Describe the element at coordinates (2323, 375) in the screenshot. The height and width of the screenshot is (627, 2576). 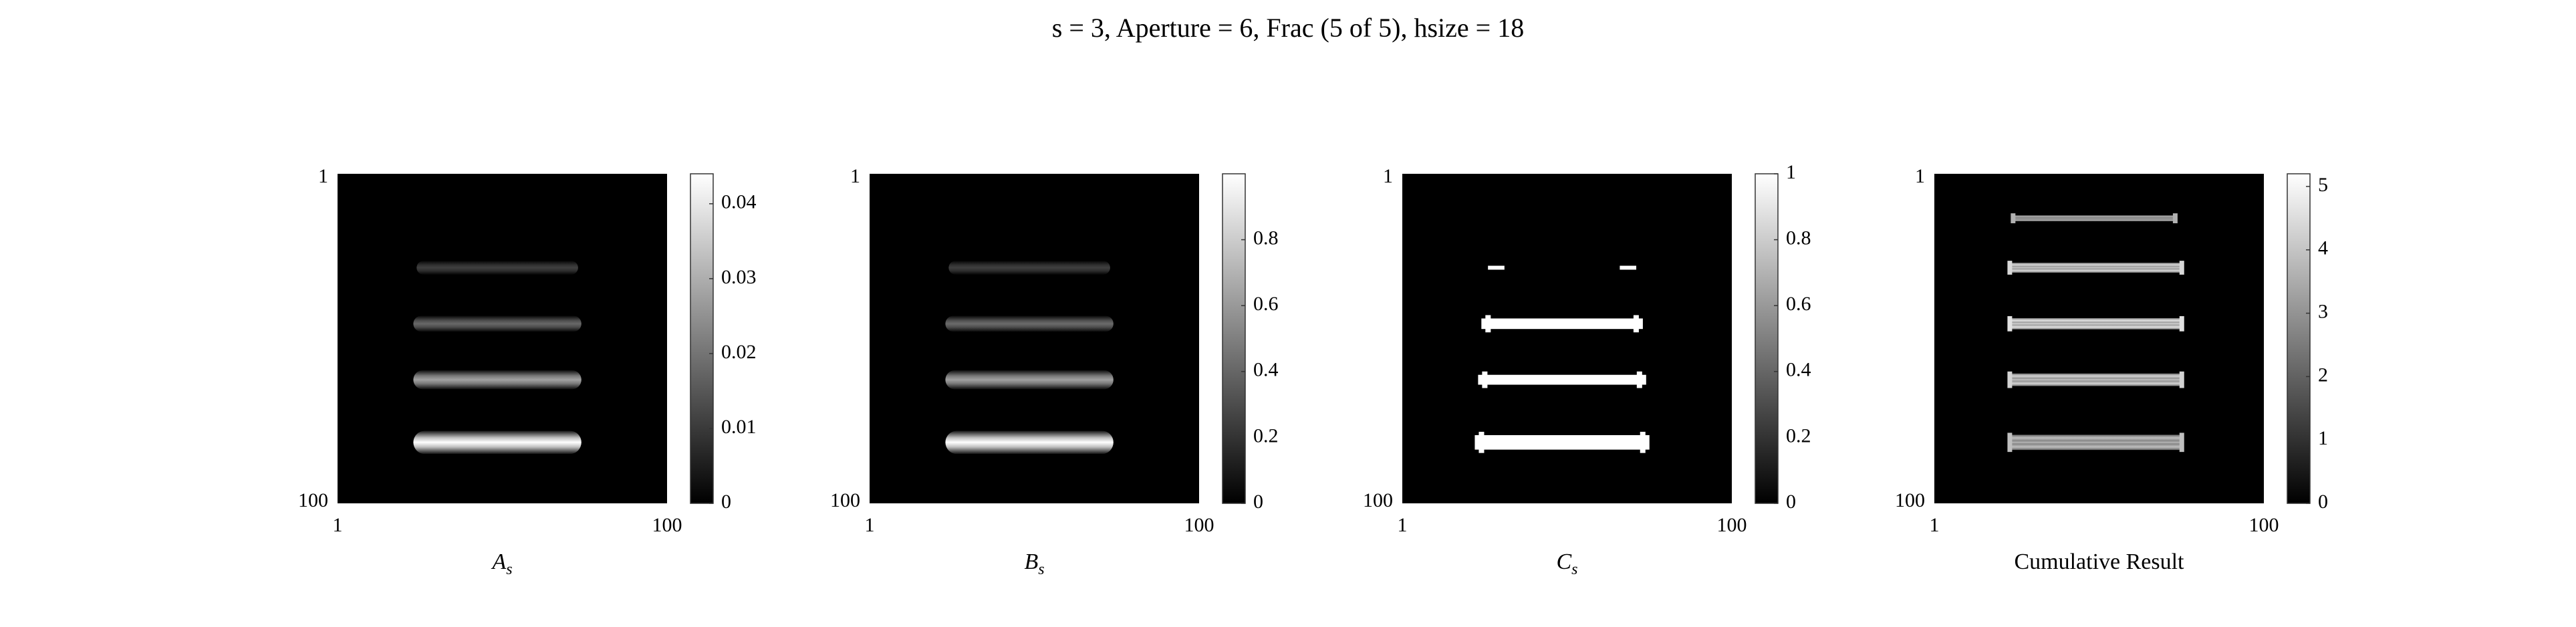
I see `colorbar-tick-label: 2` at that location.